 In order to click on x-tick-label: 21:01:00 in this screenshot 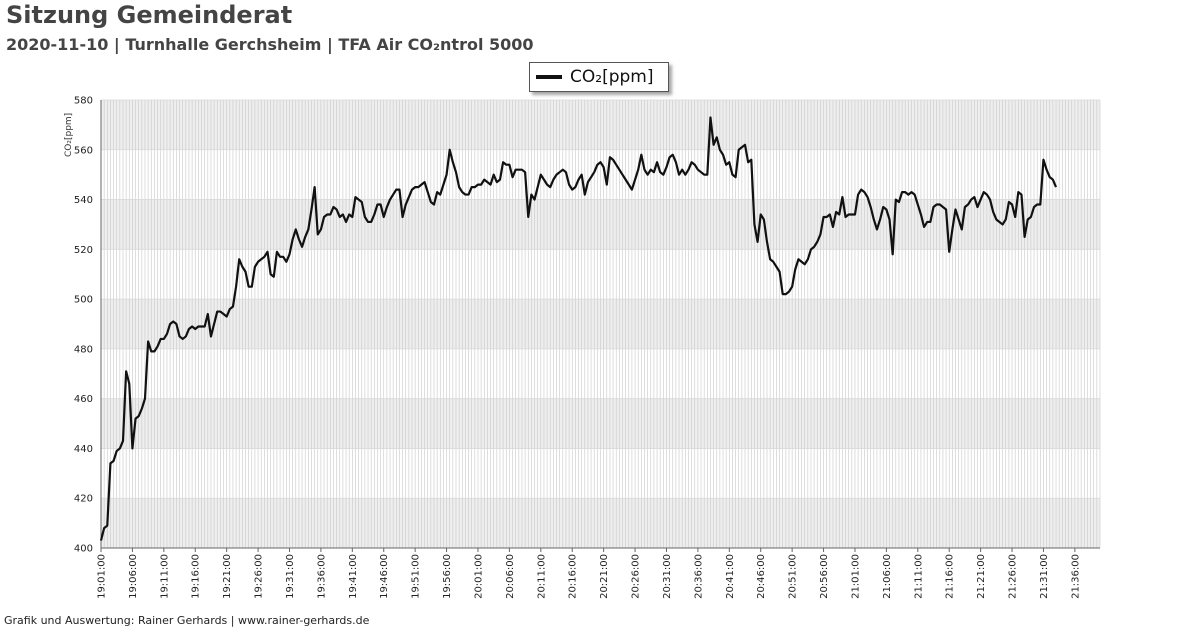, I will do `click(855, 576)`.